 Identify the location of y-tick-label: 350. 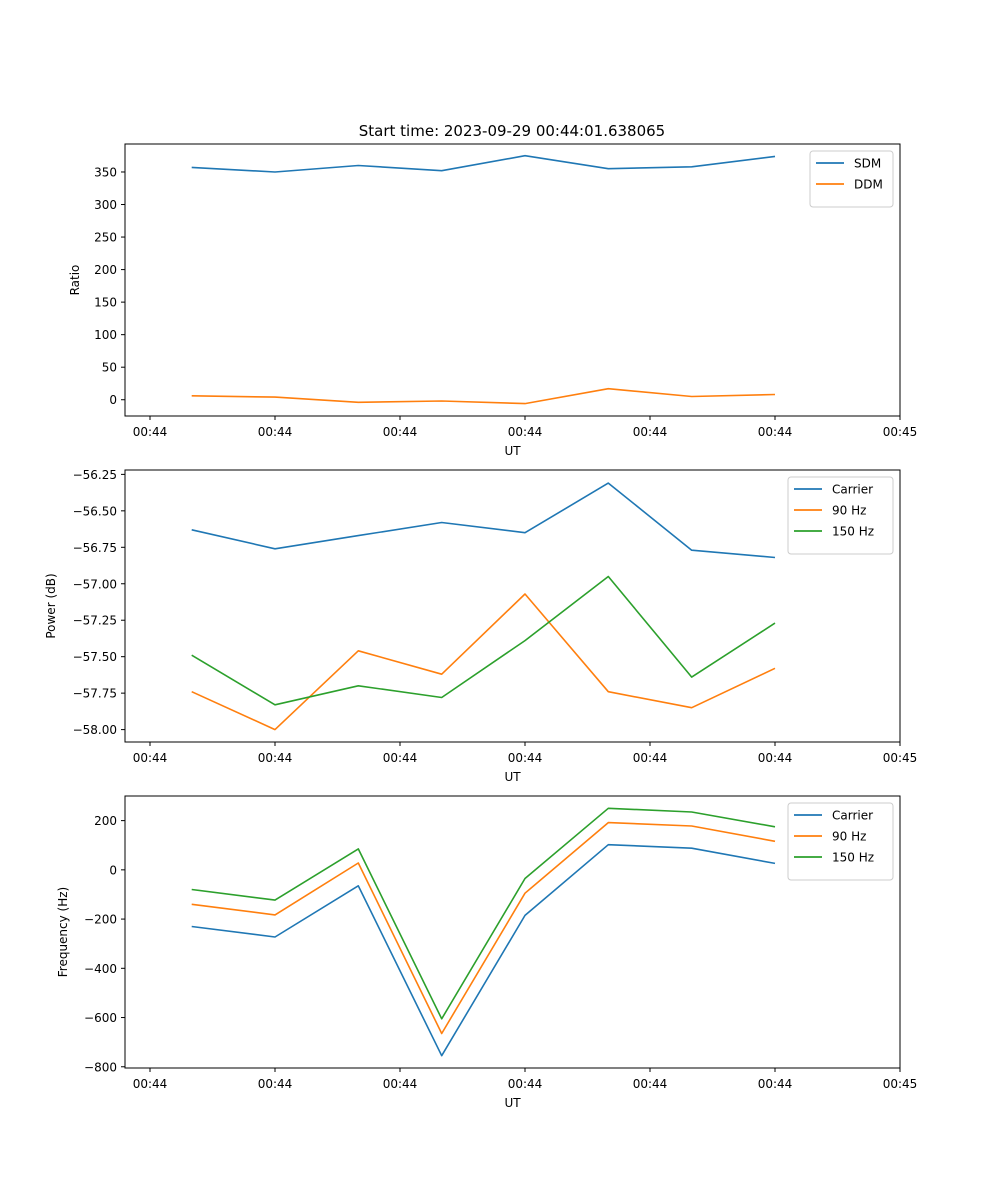
(105, 172).